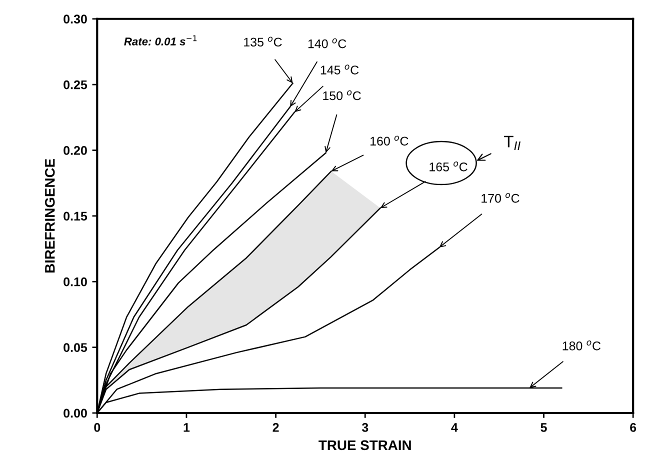 The width and height of the screenshot is (652, 472). I want to click on y-axis-title: BIREFRINGENCE, so click(49, 215).